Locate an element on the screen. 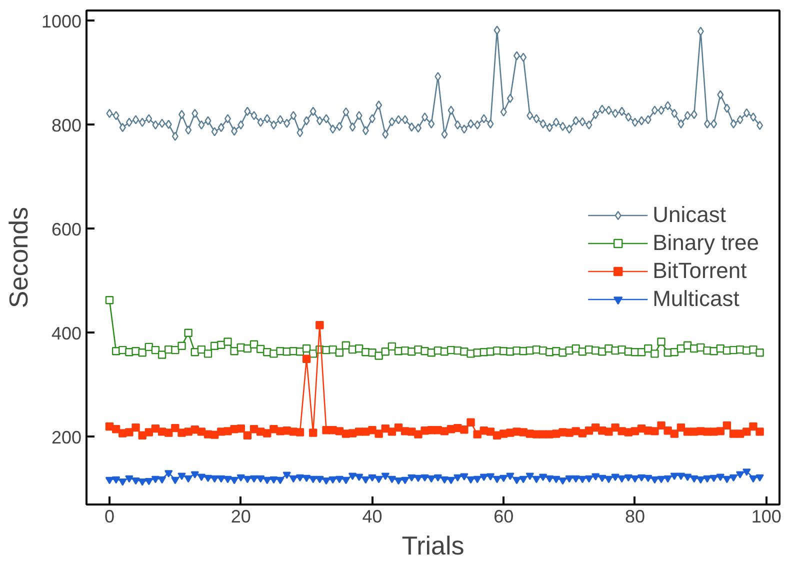 Image resolution: width=789 pixels, height=563 pixels. legend-label: Multicast is located at coordinates (696, 299).